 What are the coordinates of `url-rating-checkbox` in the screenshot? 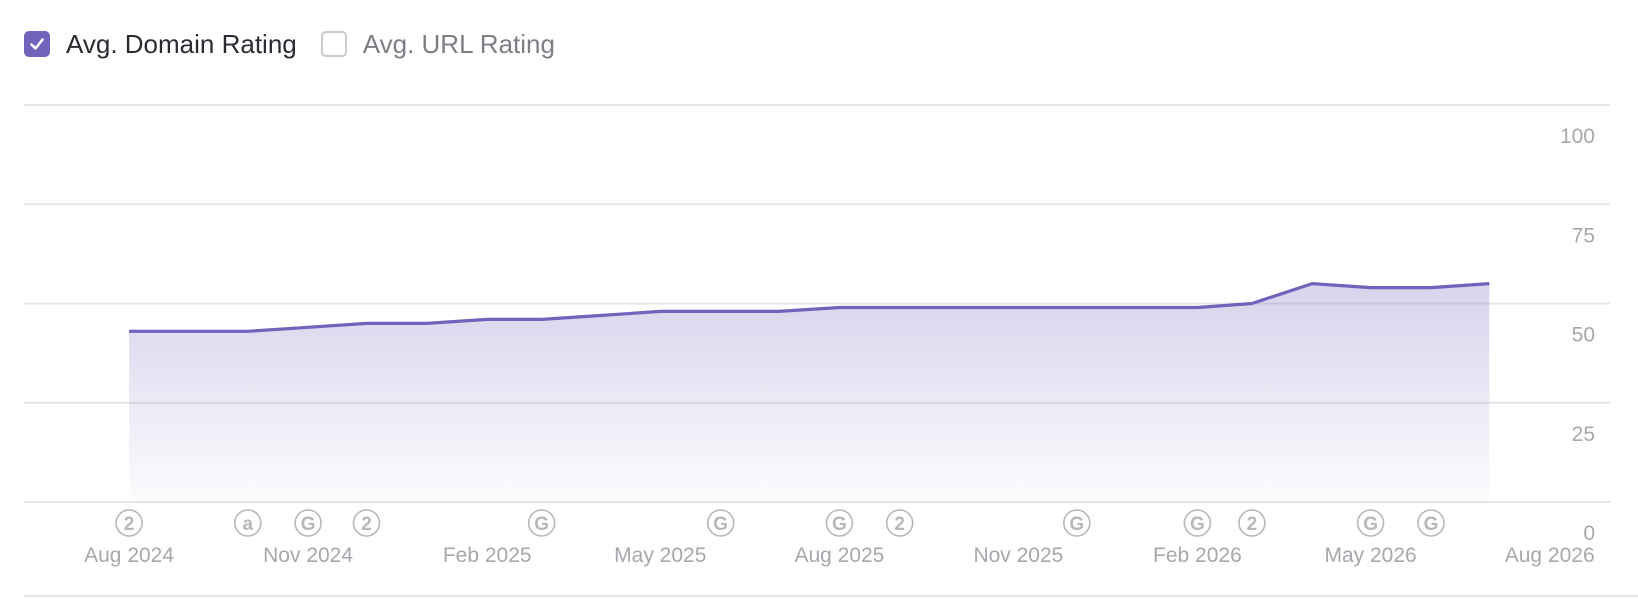 It's located at (333, 44).